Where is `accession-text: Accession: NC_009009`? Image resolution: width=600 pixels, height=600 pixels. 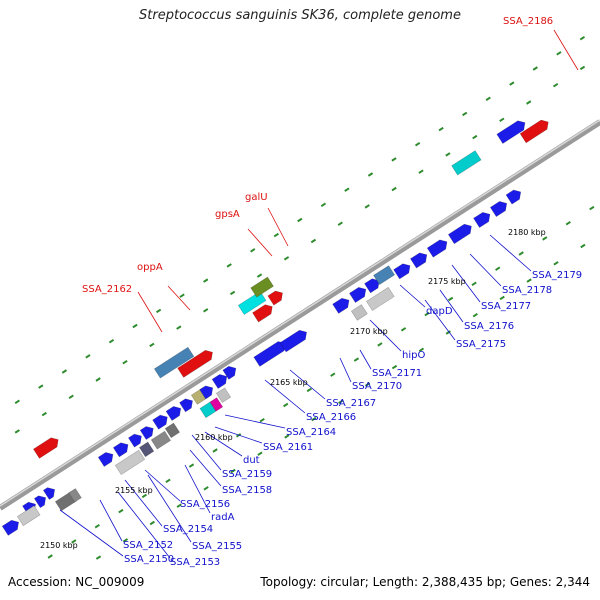
accession-text: Accession: NC_009009 is located at coordinates (76, 582).